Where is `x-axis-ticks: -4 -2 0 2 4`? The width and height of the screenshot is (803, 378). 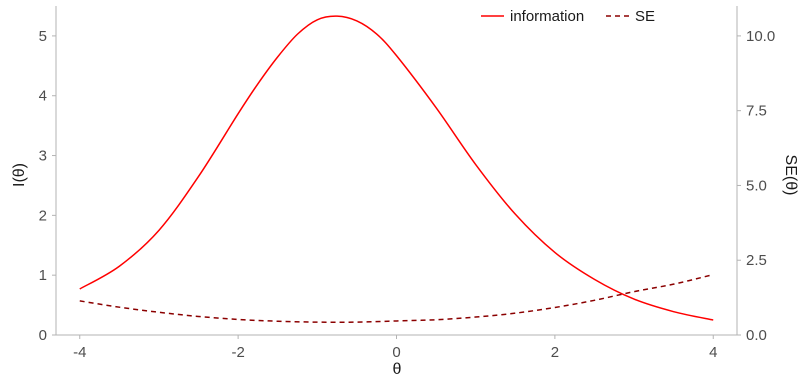 x-axis-ticks: -4 -2 0 2 4 is located at coordinates (395, 348).